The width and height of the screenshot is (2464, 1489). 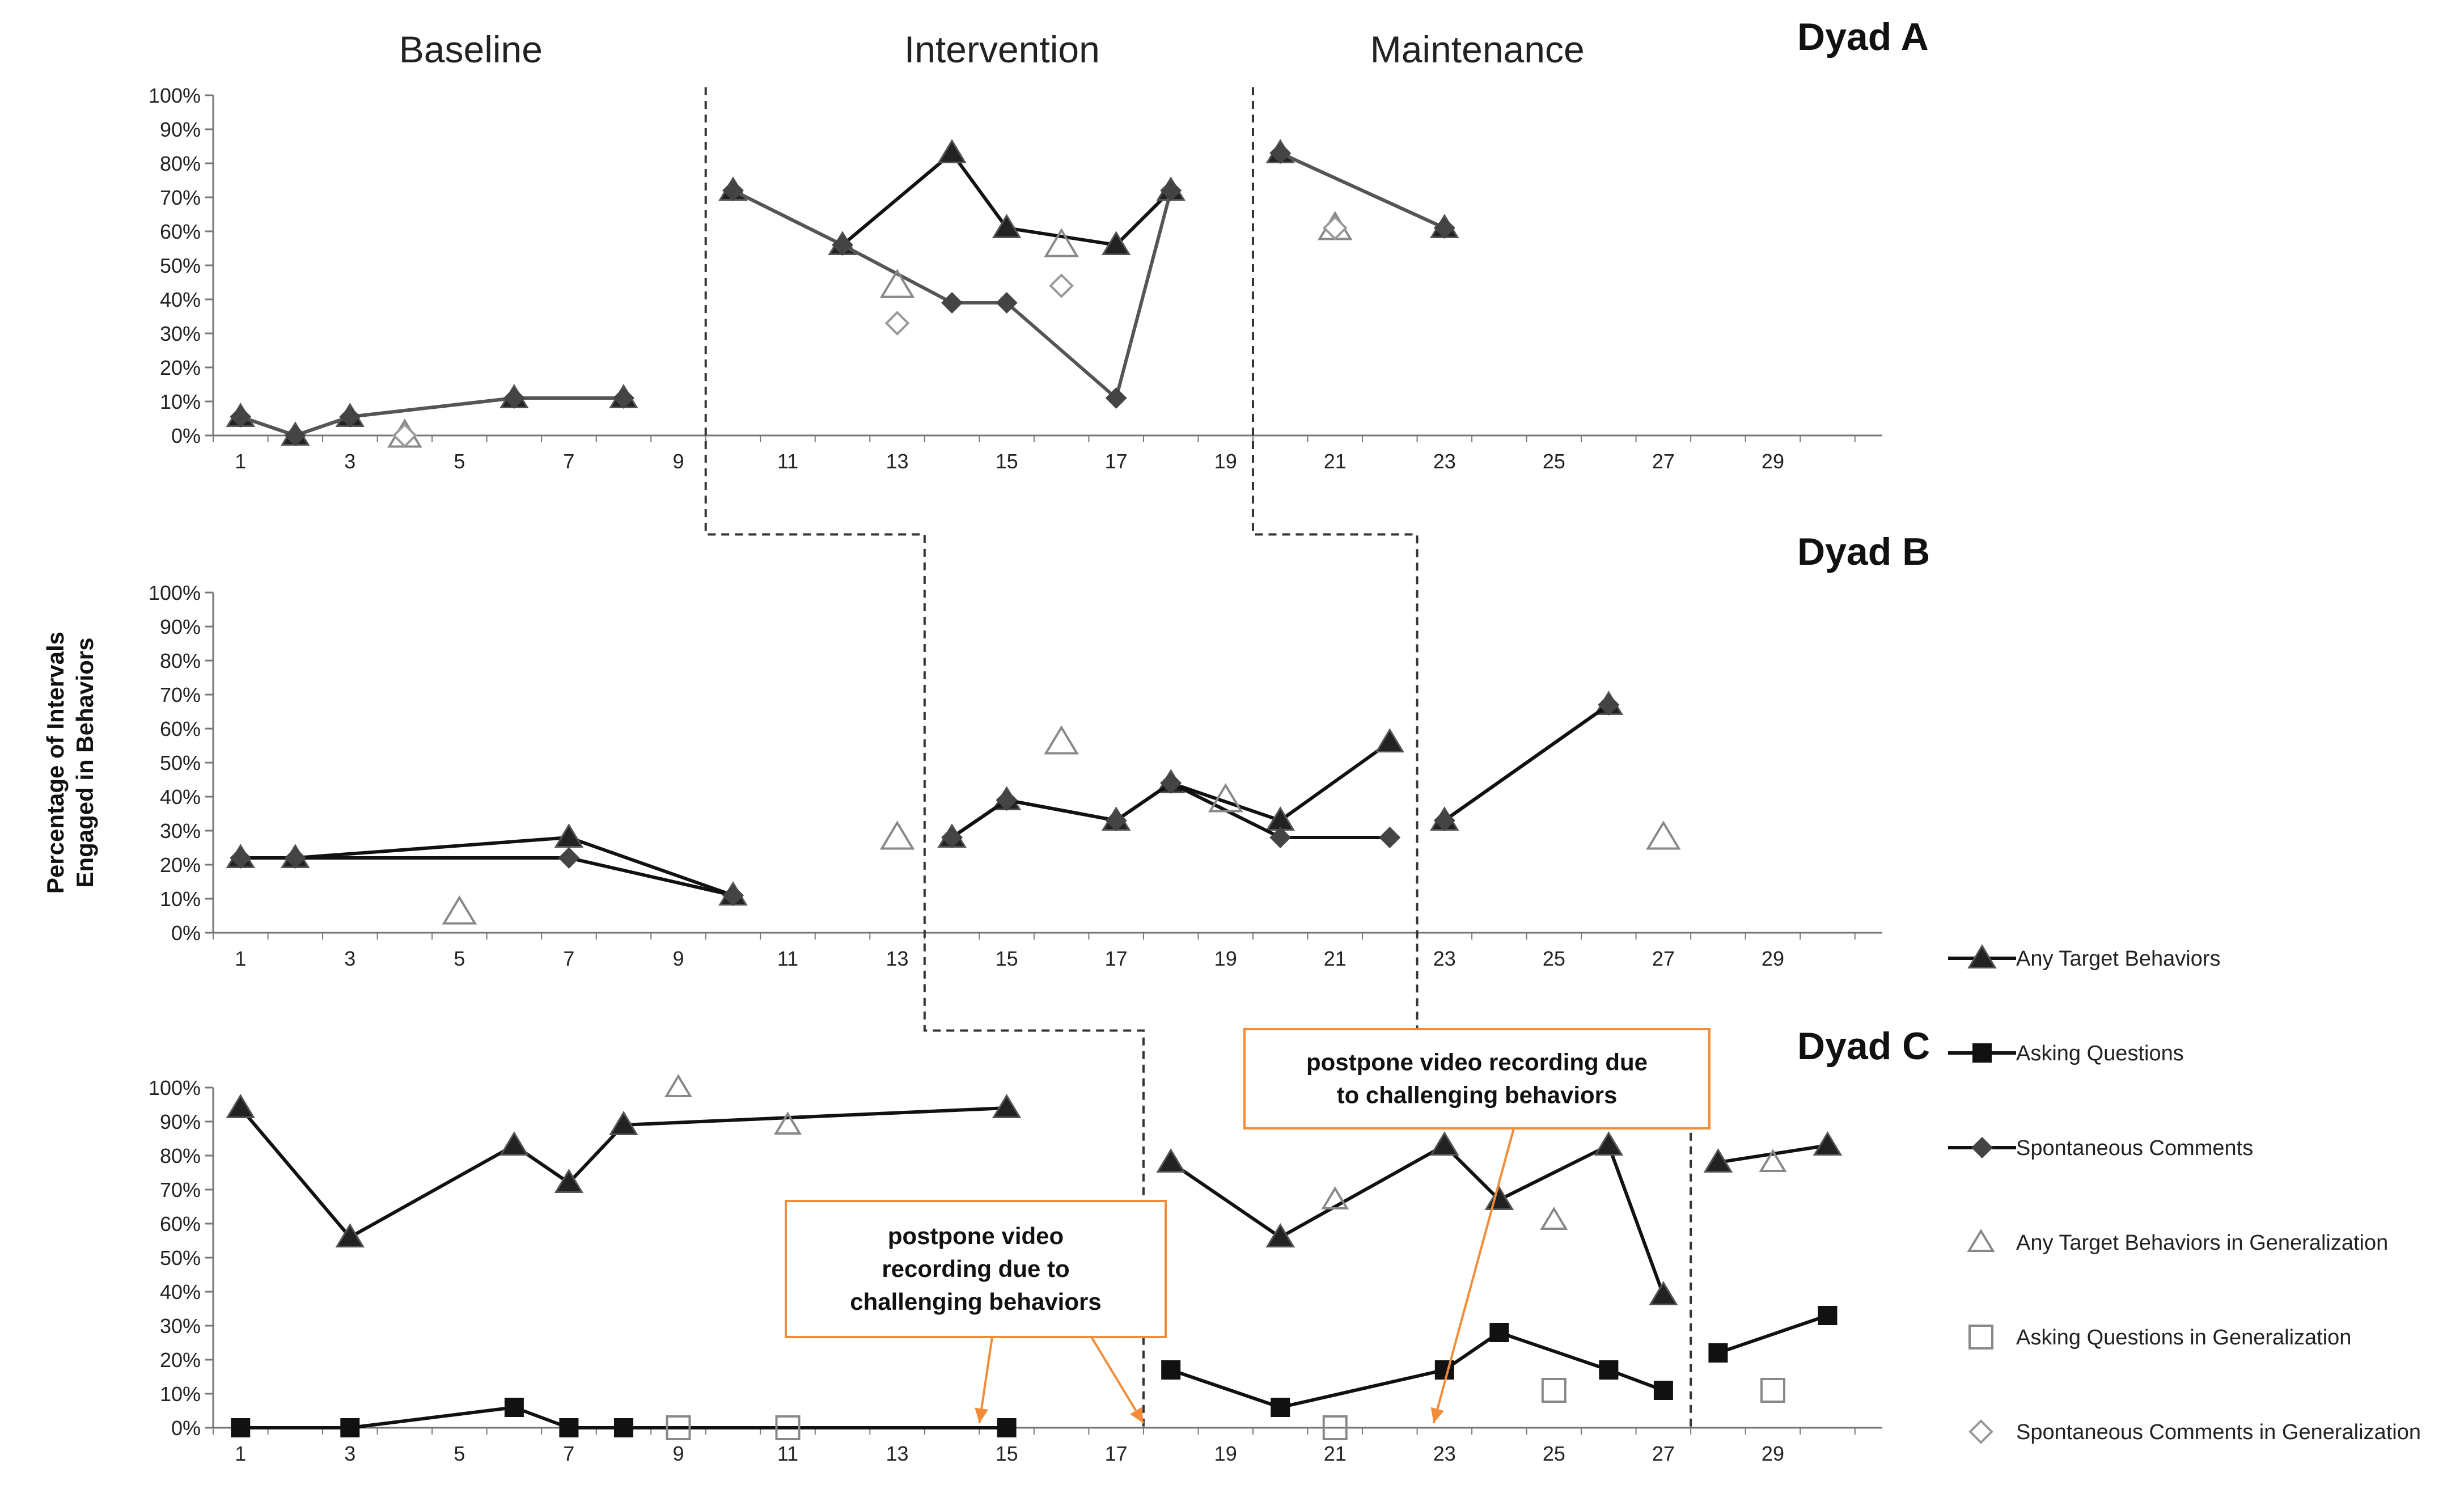 What do you see at coordinates (55, 763) in the screenshot?
I see `y-axis-label-line: Percentage of Intervals` at bounding box center [55, 763].